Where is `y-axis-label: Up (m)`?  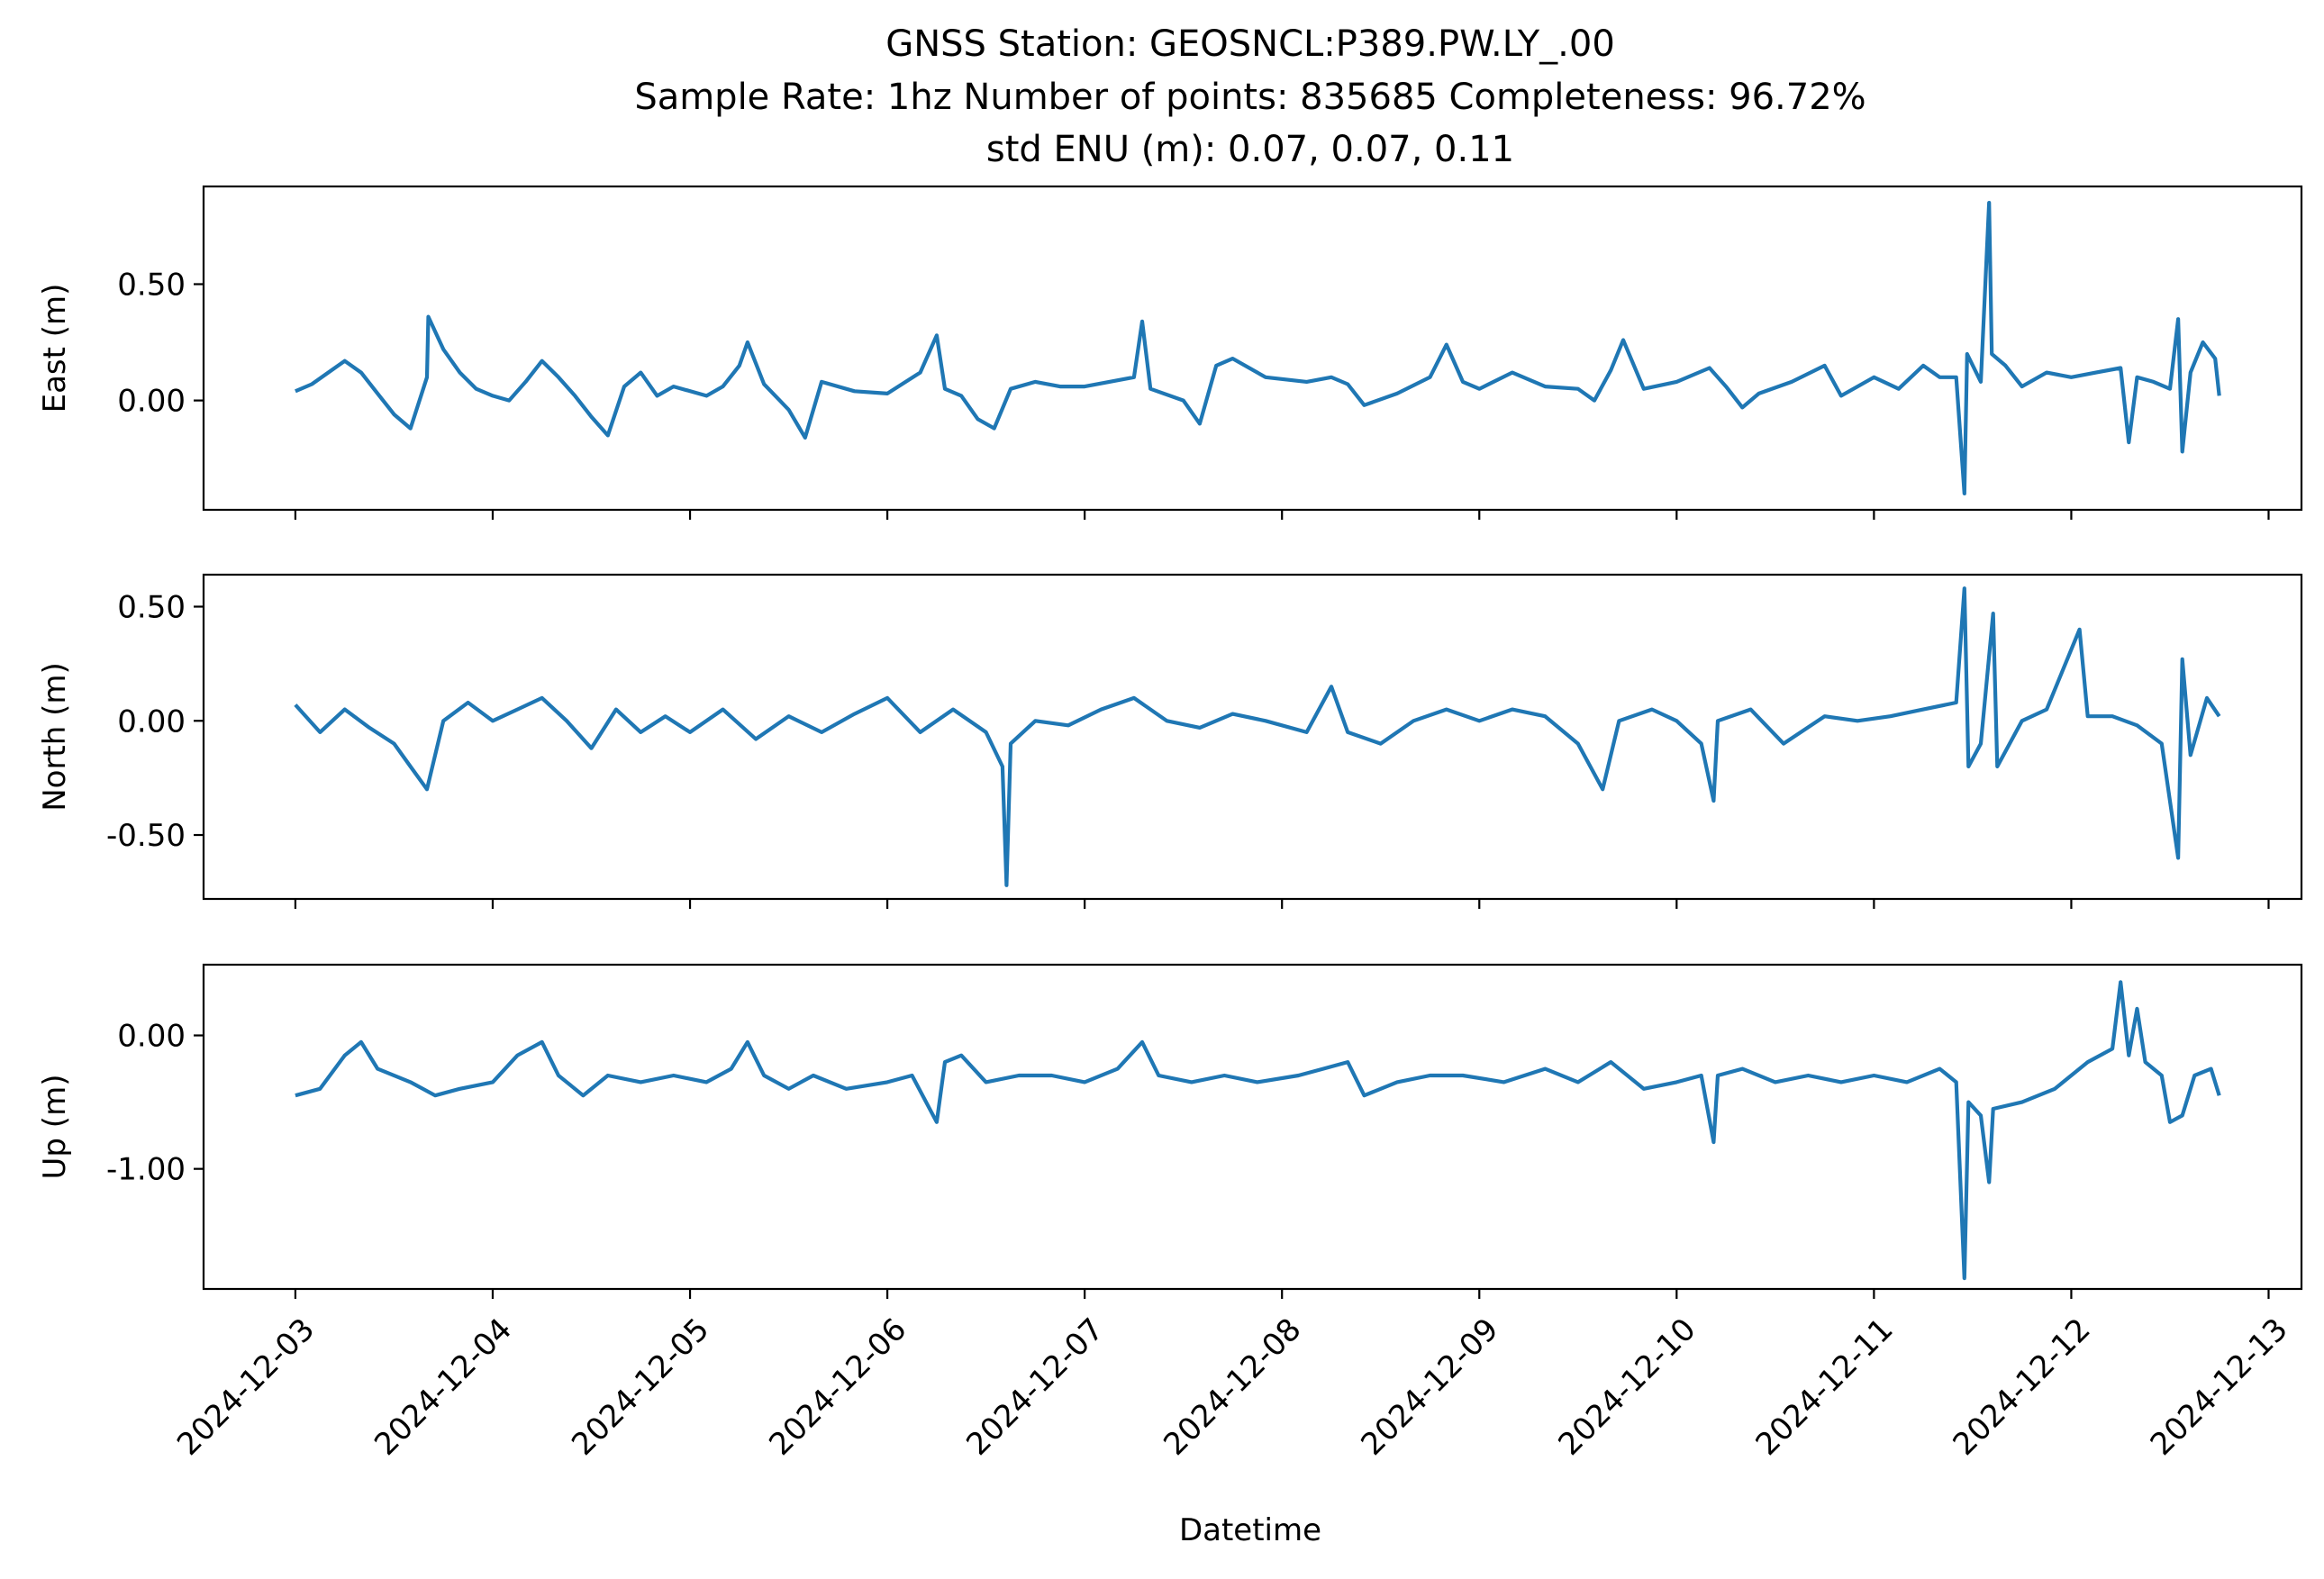 y-axis-label: Up (m) is located at coordinates (55, 1127).